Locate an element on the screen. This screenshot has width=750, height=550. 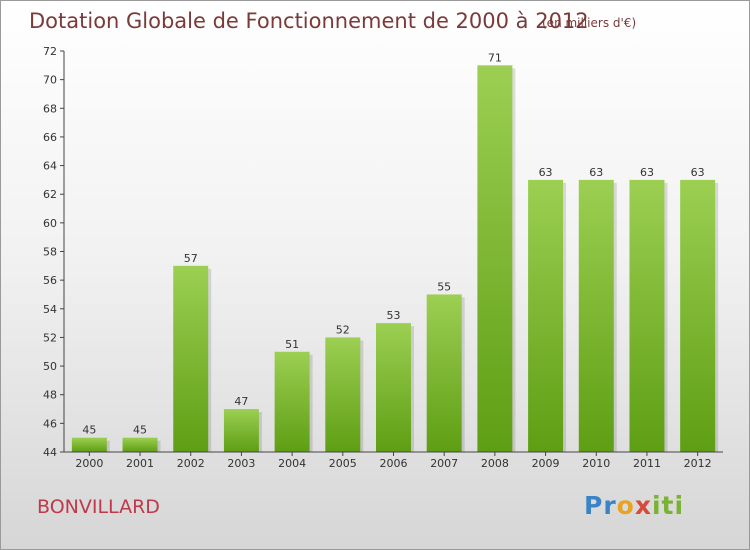
x-tick-label: 2000 is located at coordinates (89, 463).